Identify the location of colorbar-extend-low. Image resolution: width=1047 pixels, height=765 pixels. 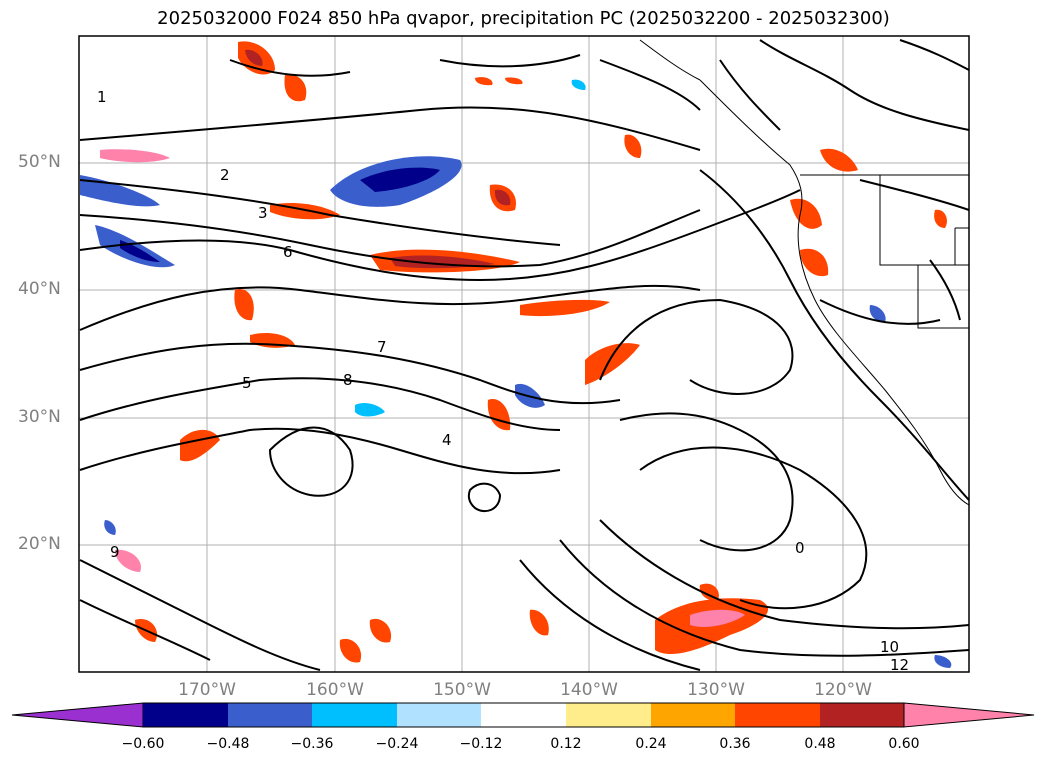
(77, 715).